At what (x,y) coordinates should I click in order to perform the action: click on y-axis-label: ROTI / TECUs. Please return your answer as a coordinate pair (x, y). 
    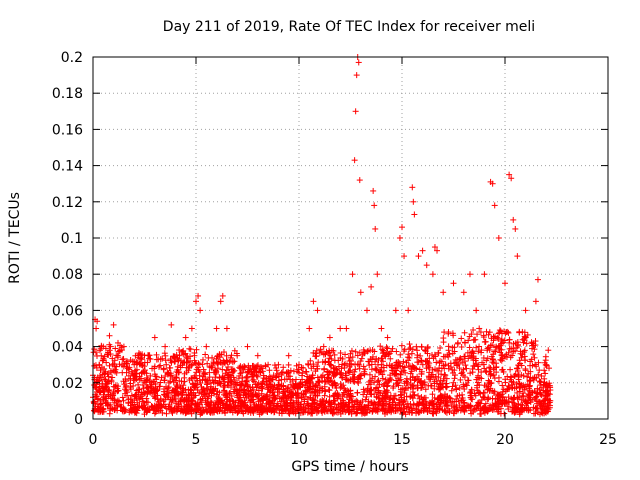
    Looking at the image, I should click on (15, 238).